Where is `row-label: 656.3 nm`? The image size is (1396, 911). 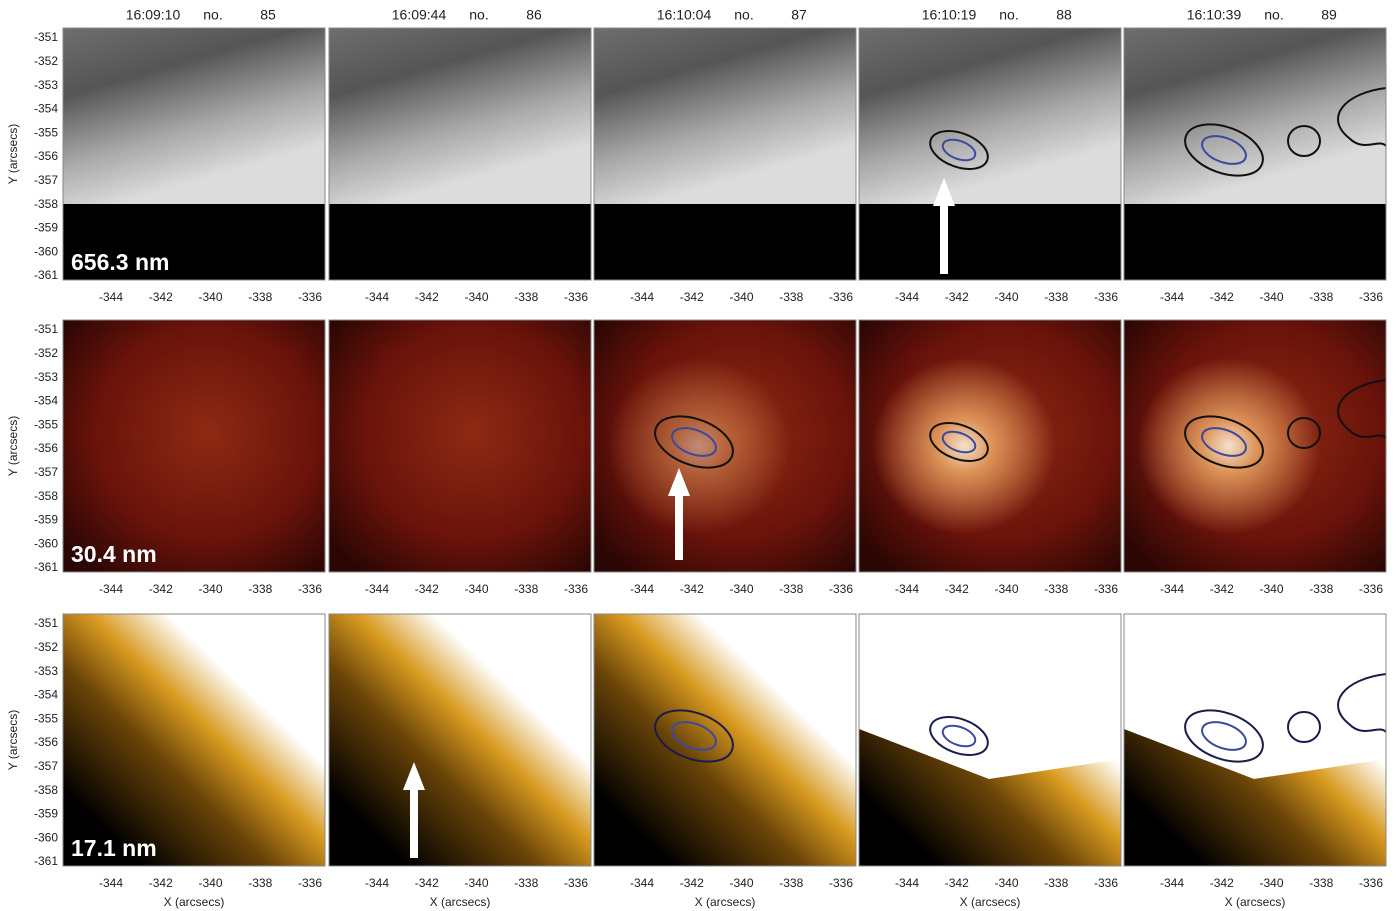
row-label: 656.3 nm is located at coordinates (120, 262).